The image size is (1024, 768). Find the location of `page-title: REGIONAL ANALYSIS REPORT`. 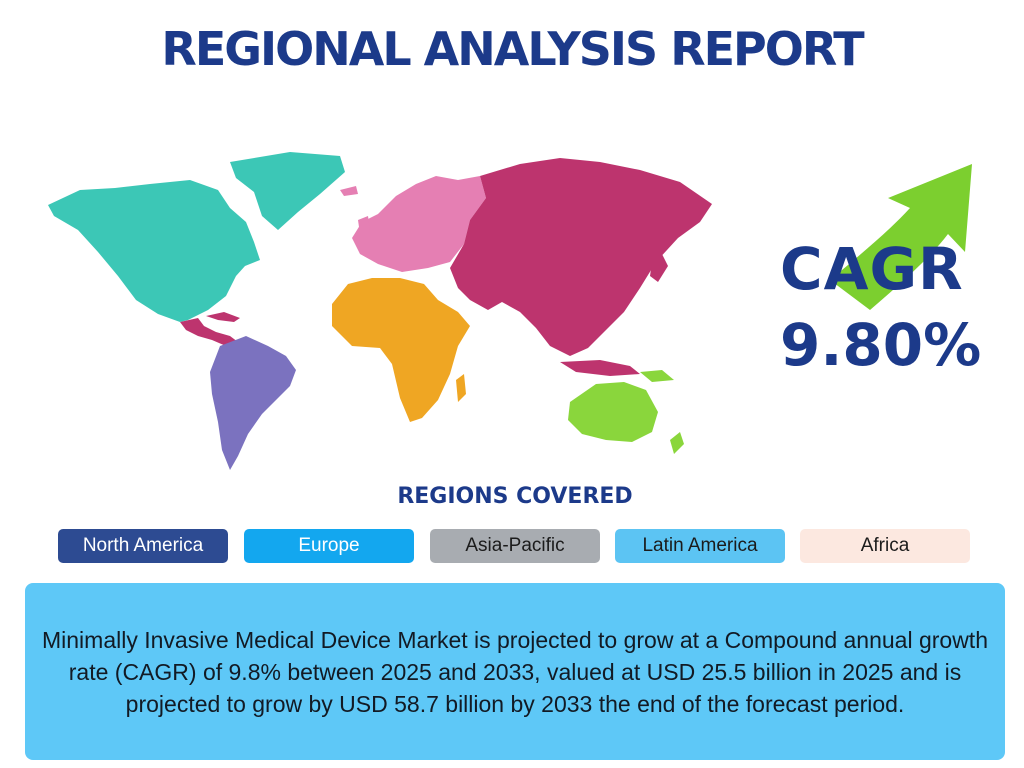

page-title: REGIONAL ANALYSIS REPORT is located at coordinates (512, 49).